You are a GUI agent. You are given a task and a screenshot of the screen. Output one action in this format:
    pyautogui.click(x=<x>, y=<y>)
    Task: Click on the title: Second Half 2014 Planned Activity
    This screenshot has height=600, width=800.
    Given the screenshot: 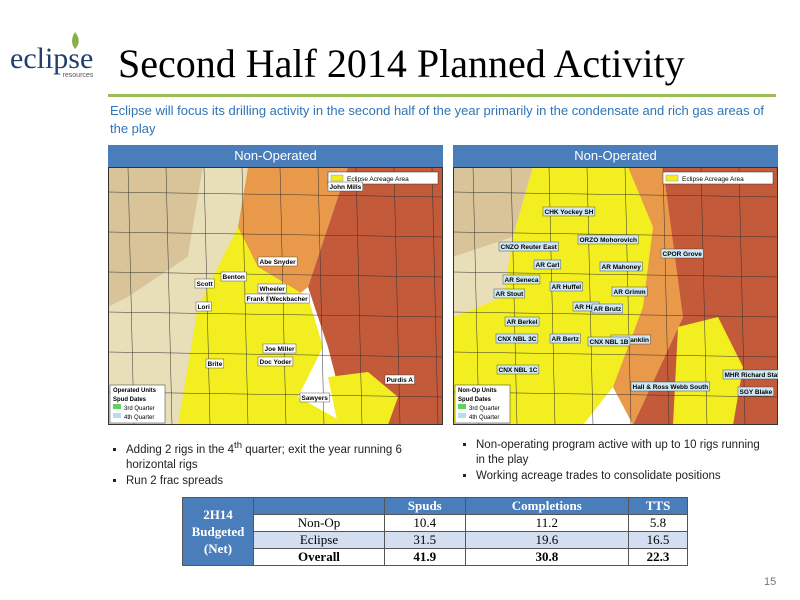 What is the action you would take?
    pyautogui.click(x=401, y=63)
    